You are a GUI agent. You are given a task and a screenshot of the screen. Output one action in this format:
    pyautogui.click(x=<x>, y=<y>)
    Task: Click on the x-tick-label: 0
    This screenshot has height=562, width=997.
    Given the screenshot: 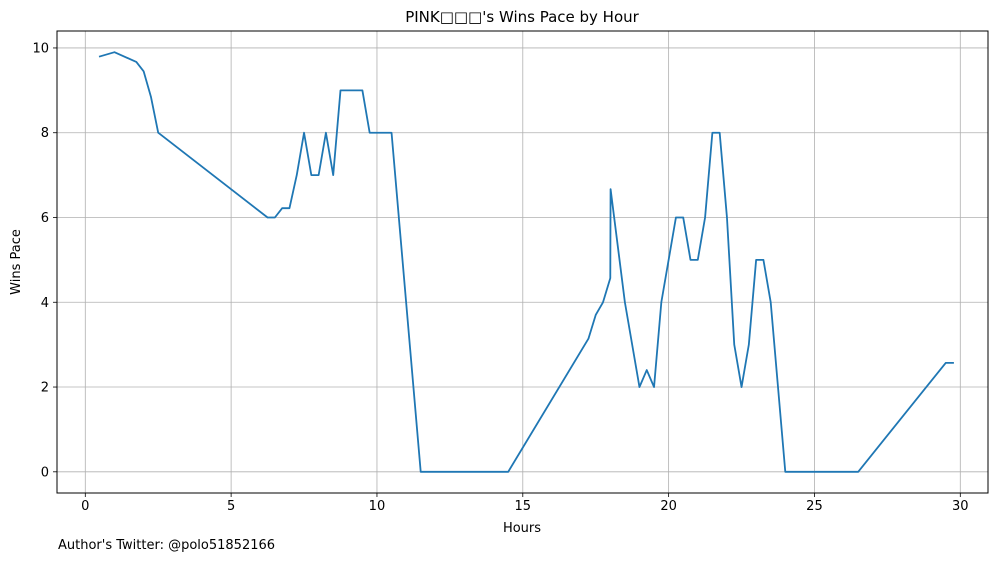 What is the action you would take?
    pyautogui.click(x=85, y=506)
    